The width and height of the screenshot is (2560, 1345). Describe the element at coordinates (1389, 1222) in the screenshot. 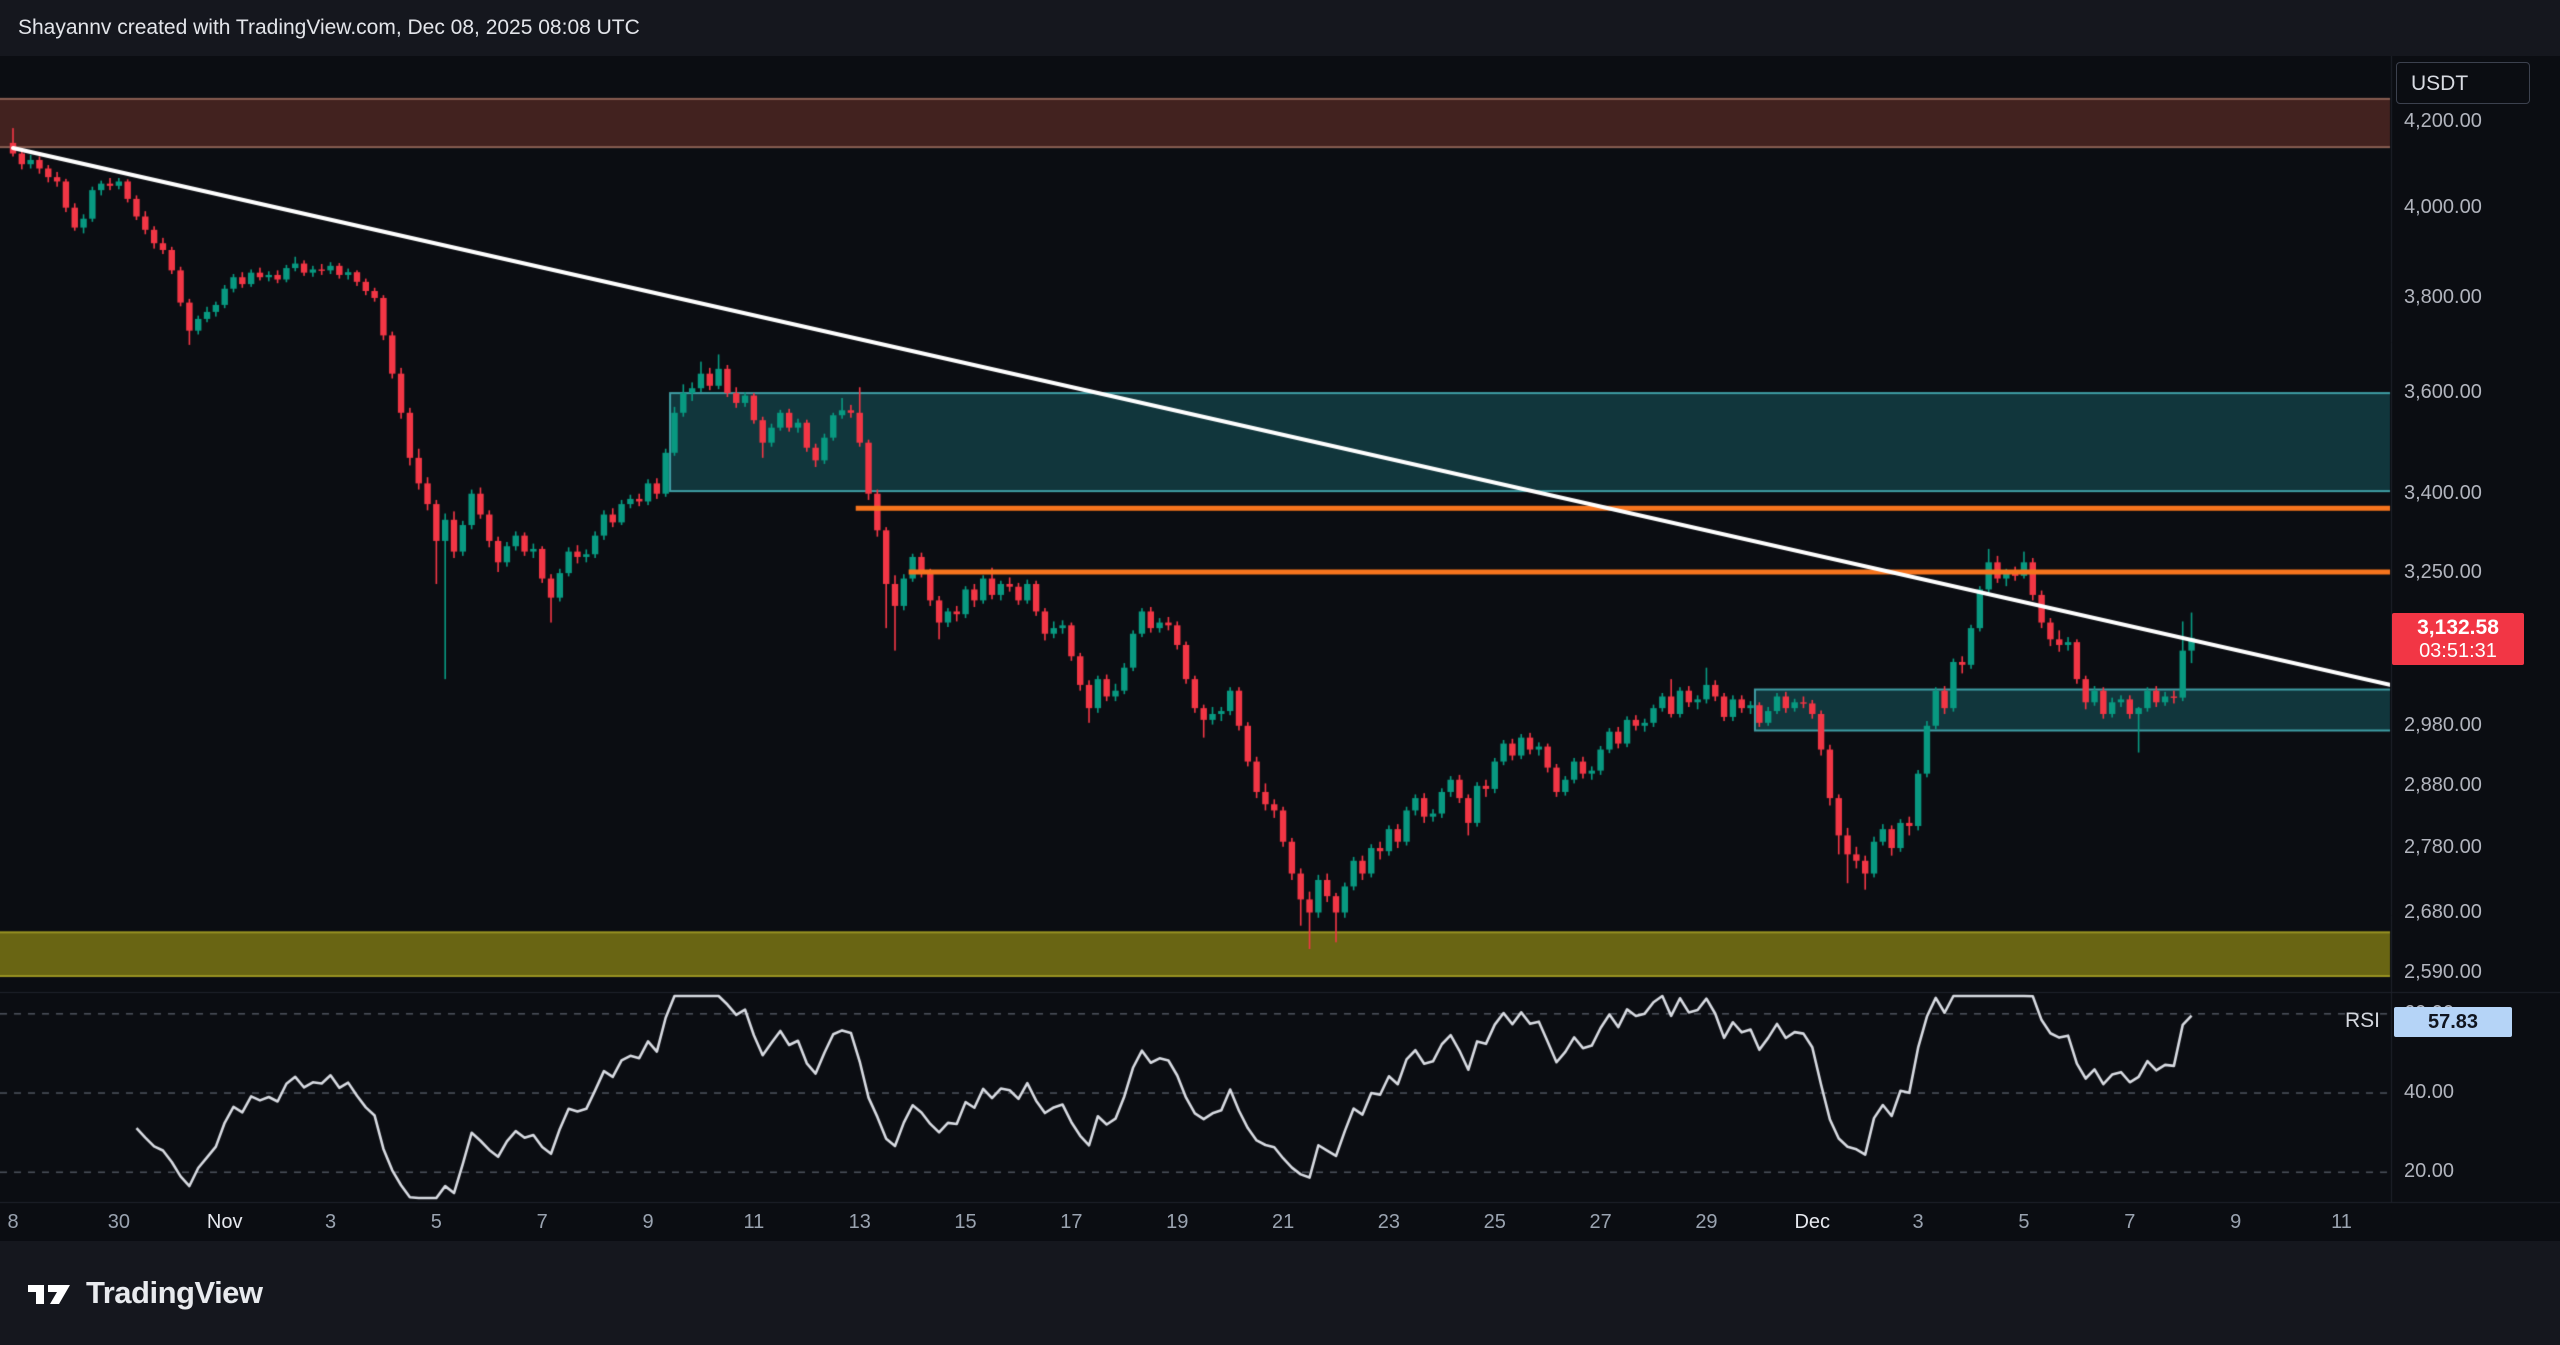

I see `time-axis-label: 23` at that location.